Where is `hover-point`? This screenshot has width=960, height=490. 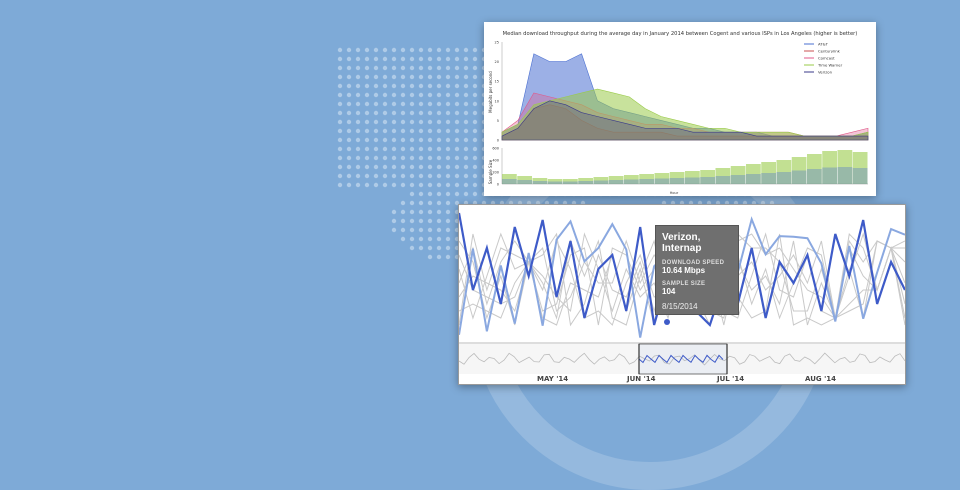 hover-point is located at coordinates (667, 322).